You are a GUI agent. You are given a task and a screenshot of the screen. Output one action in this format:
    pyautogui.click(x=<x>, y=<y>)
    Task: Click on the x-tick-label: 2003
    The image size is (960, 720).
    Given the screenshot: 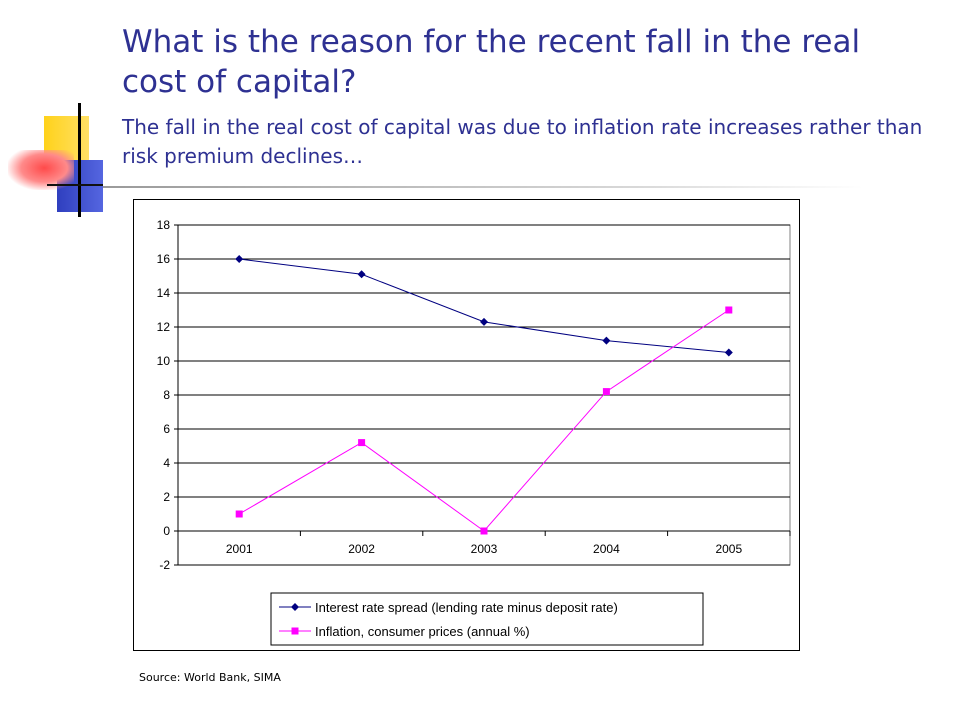 What is the action you would take?
    pyautogui.click(x=484, y=549)
    